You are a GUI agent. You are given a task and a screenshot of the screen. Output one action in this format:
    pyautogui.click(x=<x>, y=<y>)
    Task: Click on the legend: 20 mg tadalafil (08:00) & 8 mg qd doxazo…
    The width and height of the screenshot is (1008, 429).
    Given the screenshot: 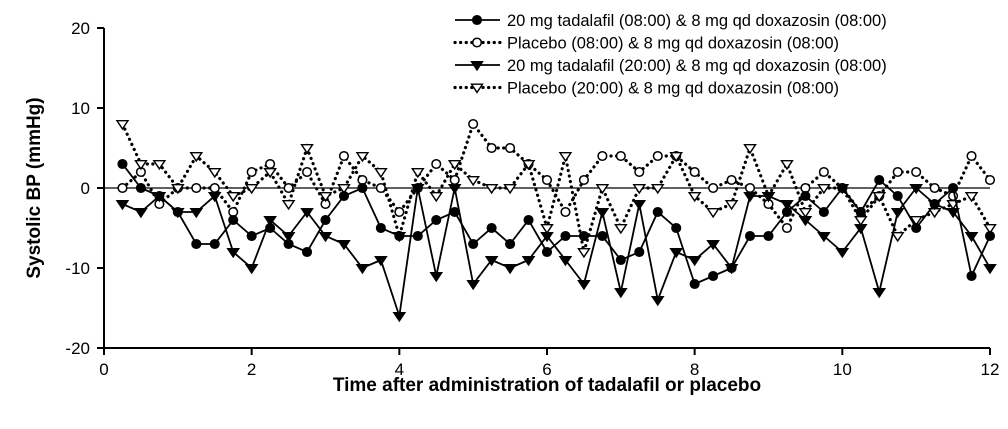 What is the action you would take?
    pyautogui.click(x=670, y=55)
    